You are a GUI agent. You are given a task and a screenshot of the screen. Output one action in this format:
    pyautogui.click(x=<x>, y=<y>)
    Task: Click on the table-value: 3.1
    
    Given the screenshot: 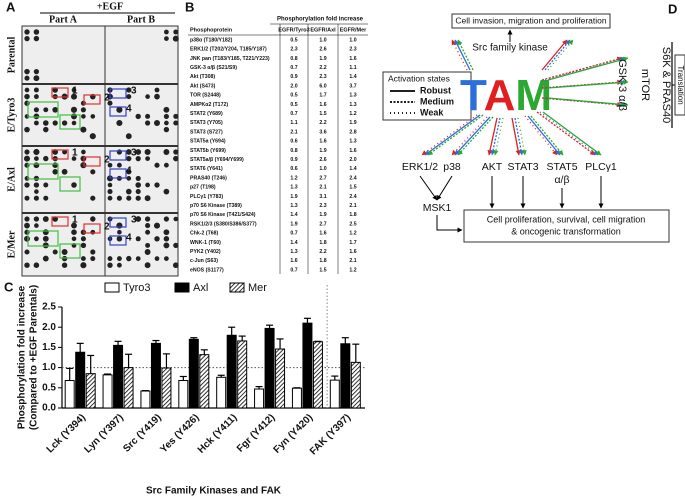 What is the action you would take?
    pyautogui.click(x=322, y=197)
    